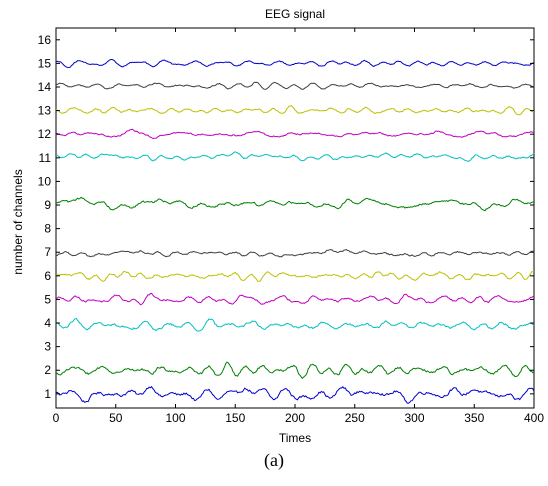 The height and width of the screenshot is (486, 548). I want to click on y-tick-label: 5, so click(47, 299).